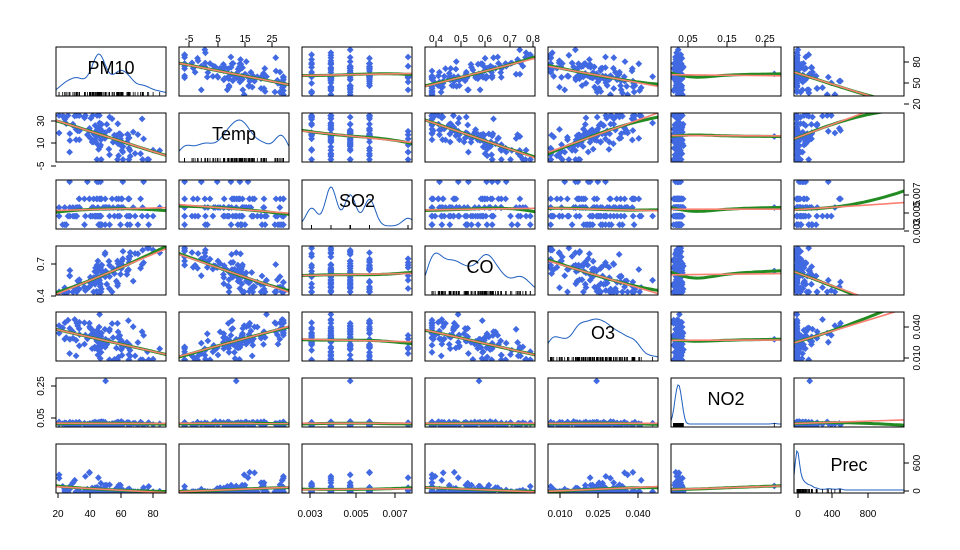 This screenshot has height=550, width=960. I want to click on panel-pm10-vs-temp, so click(234, 71).